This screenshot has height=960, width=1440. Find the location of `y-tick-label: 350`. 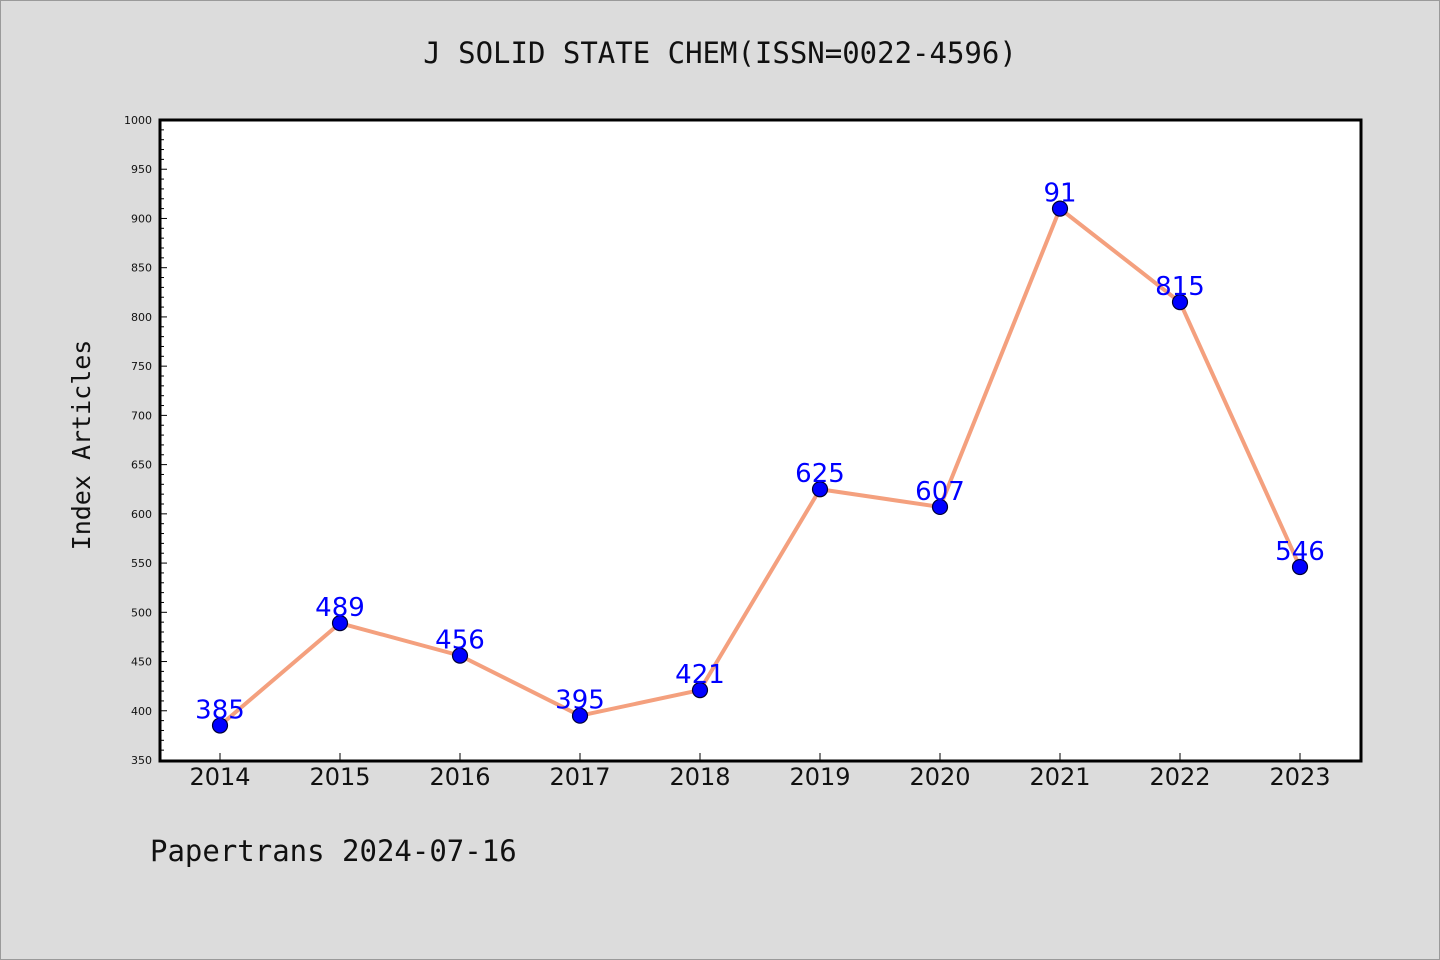

y-tick-label: 350 is located at coordinates (141, 760).